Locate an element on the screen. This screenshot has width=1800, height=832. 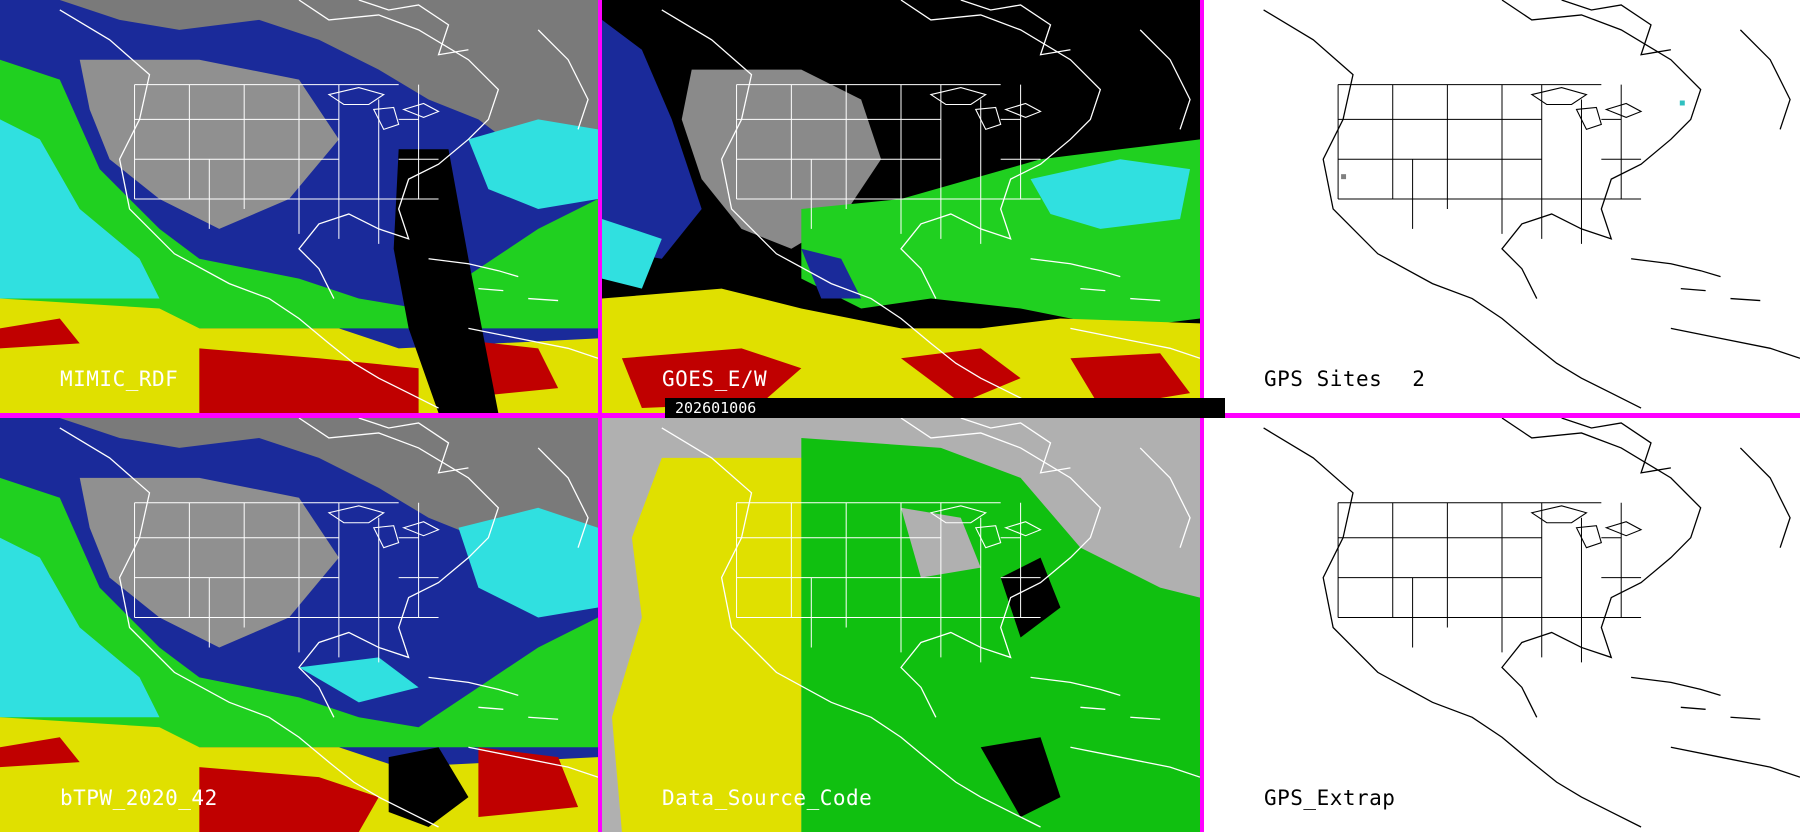
panel-label-gps-sites: GPS Sites 2 is located at coordinates (1344, 379).